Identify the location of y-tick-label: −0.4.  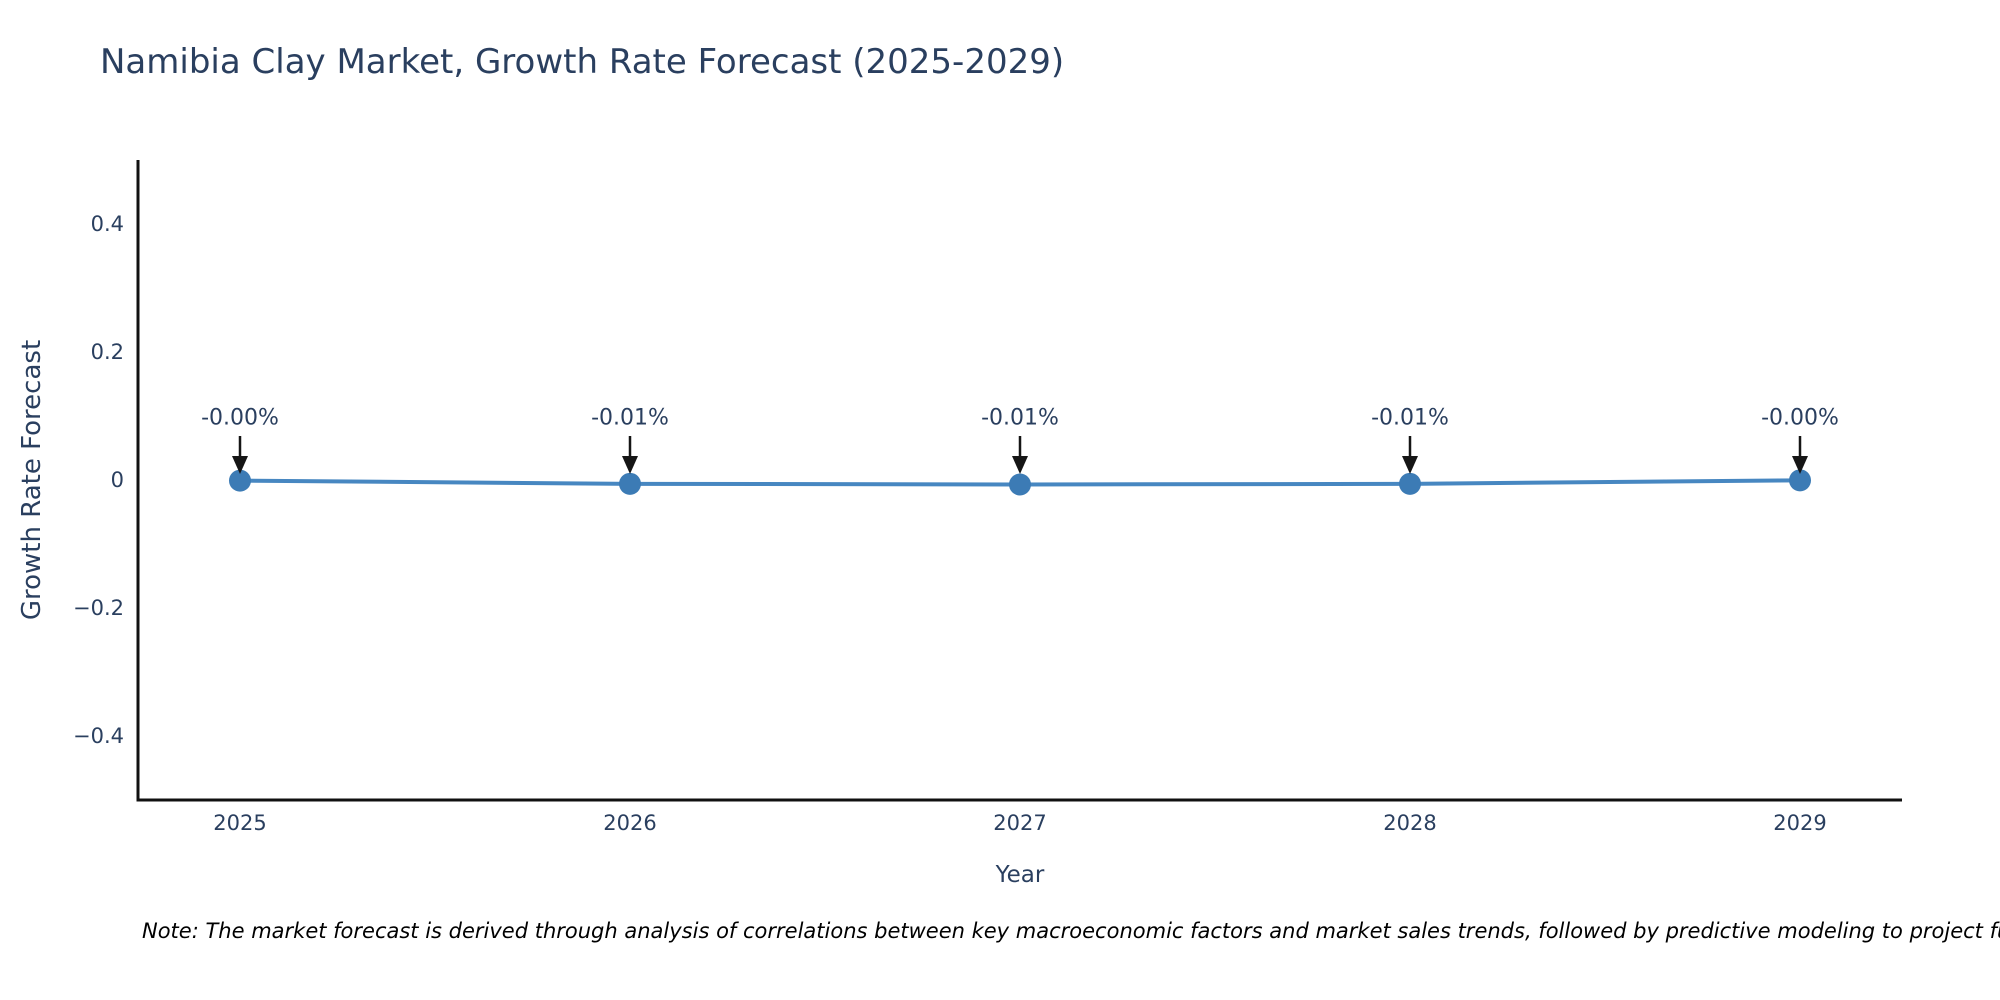
(98, 736).